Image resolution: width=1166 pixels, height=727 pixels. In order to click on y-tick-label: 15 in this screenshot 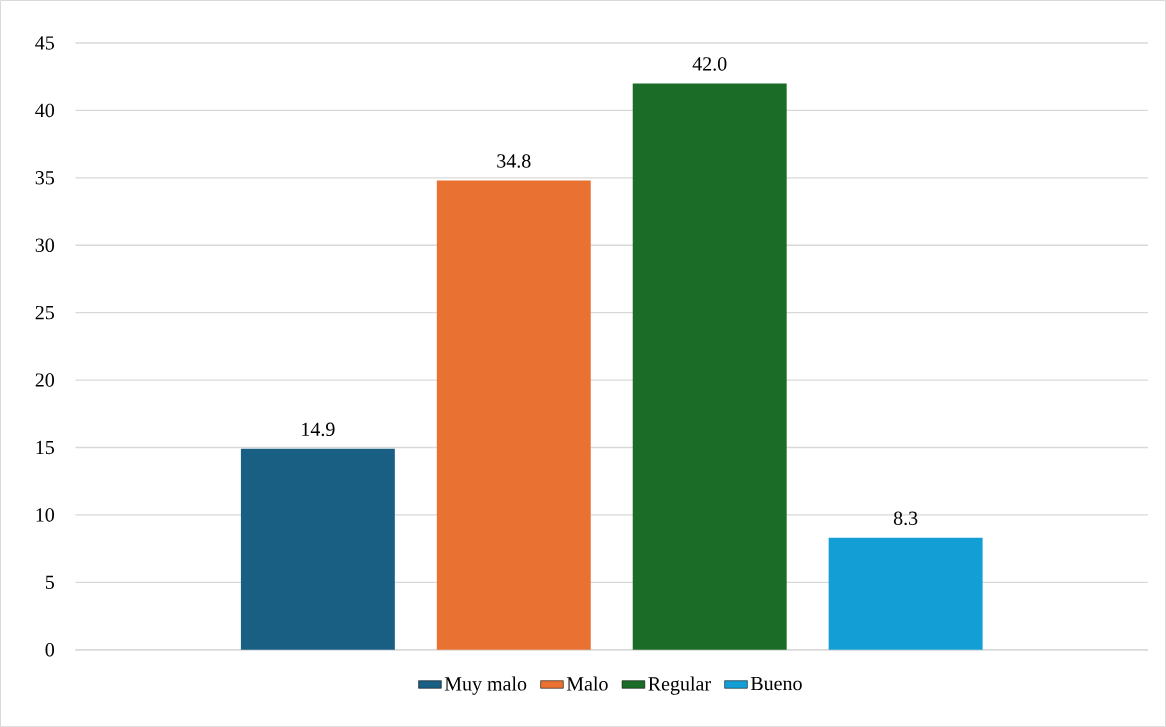, I will do `click(45, 447)`.